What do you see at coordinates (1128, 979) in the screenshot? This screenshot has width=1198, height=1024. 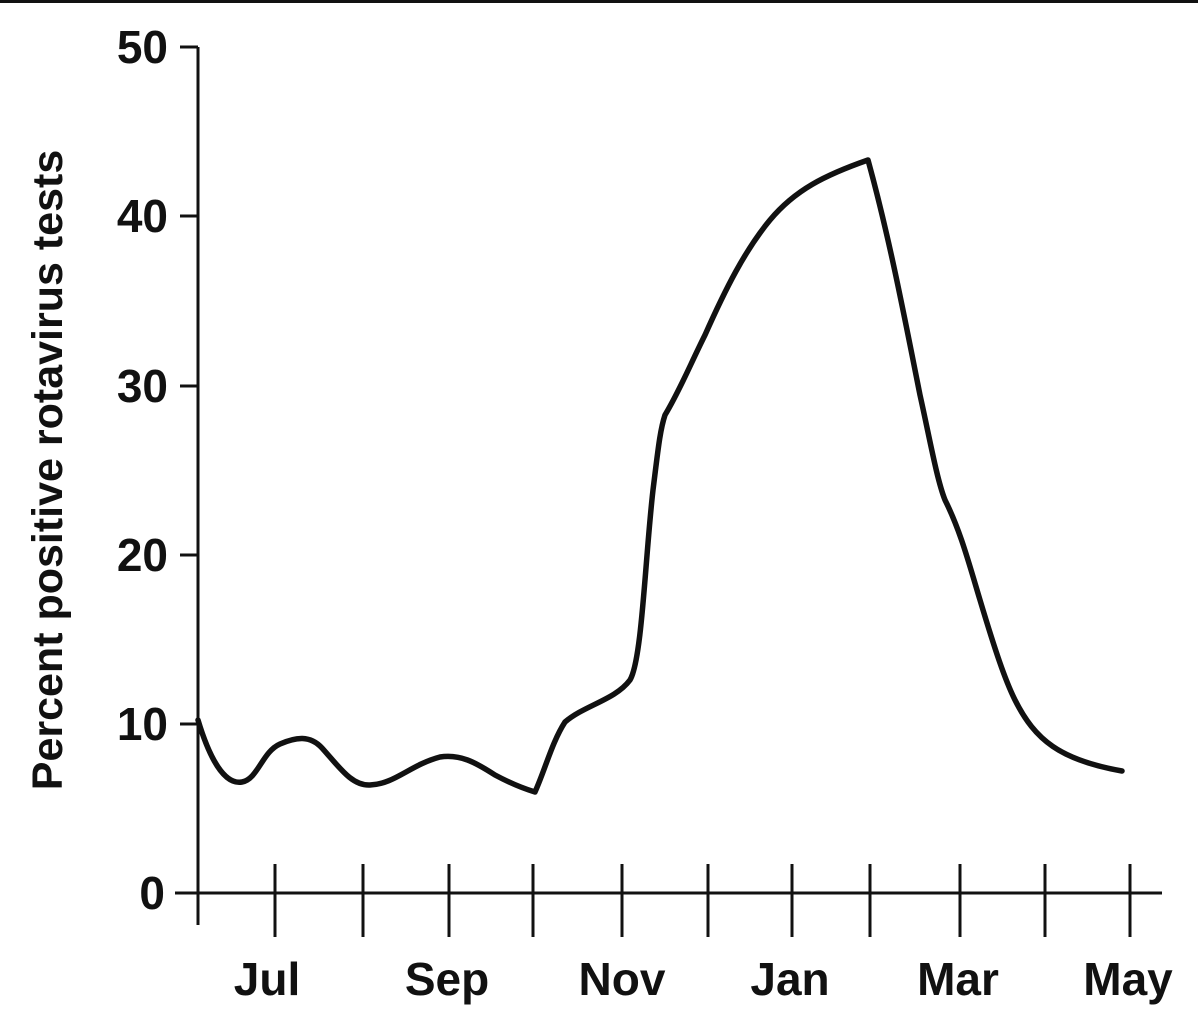 I see `x-tick-may: May` at bounding box center [1128, 979].